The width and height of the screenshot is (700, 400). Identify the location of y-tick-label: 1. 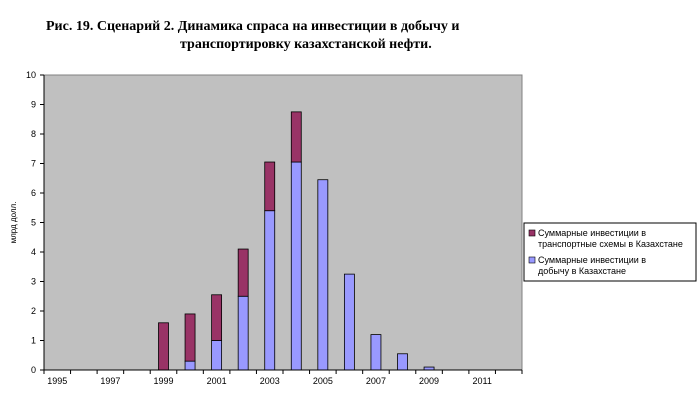
(33, 341).